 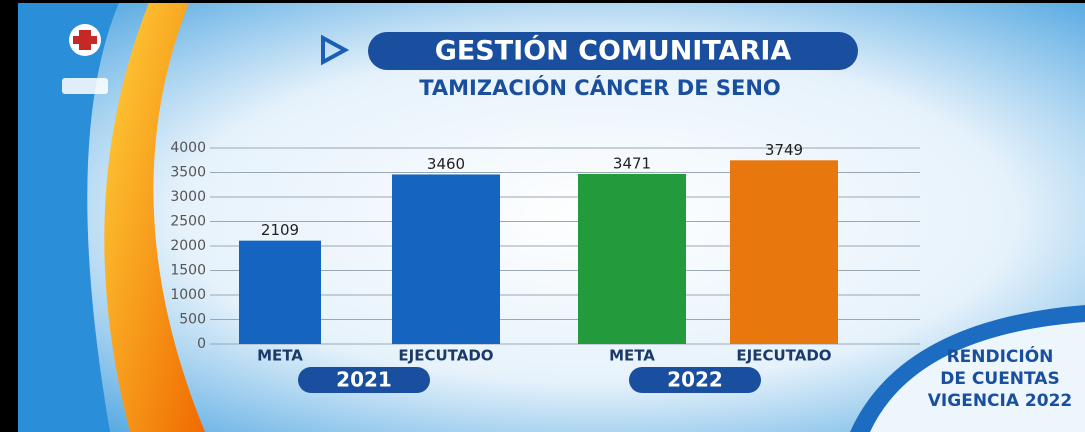 What do you see at coordinates (154, 216) in the screenshot?
I see `orange-swoosh` at bounding box center [154, 216].